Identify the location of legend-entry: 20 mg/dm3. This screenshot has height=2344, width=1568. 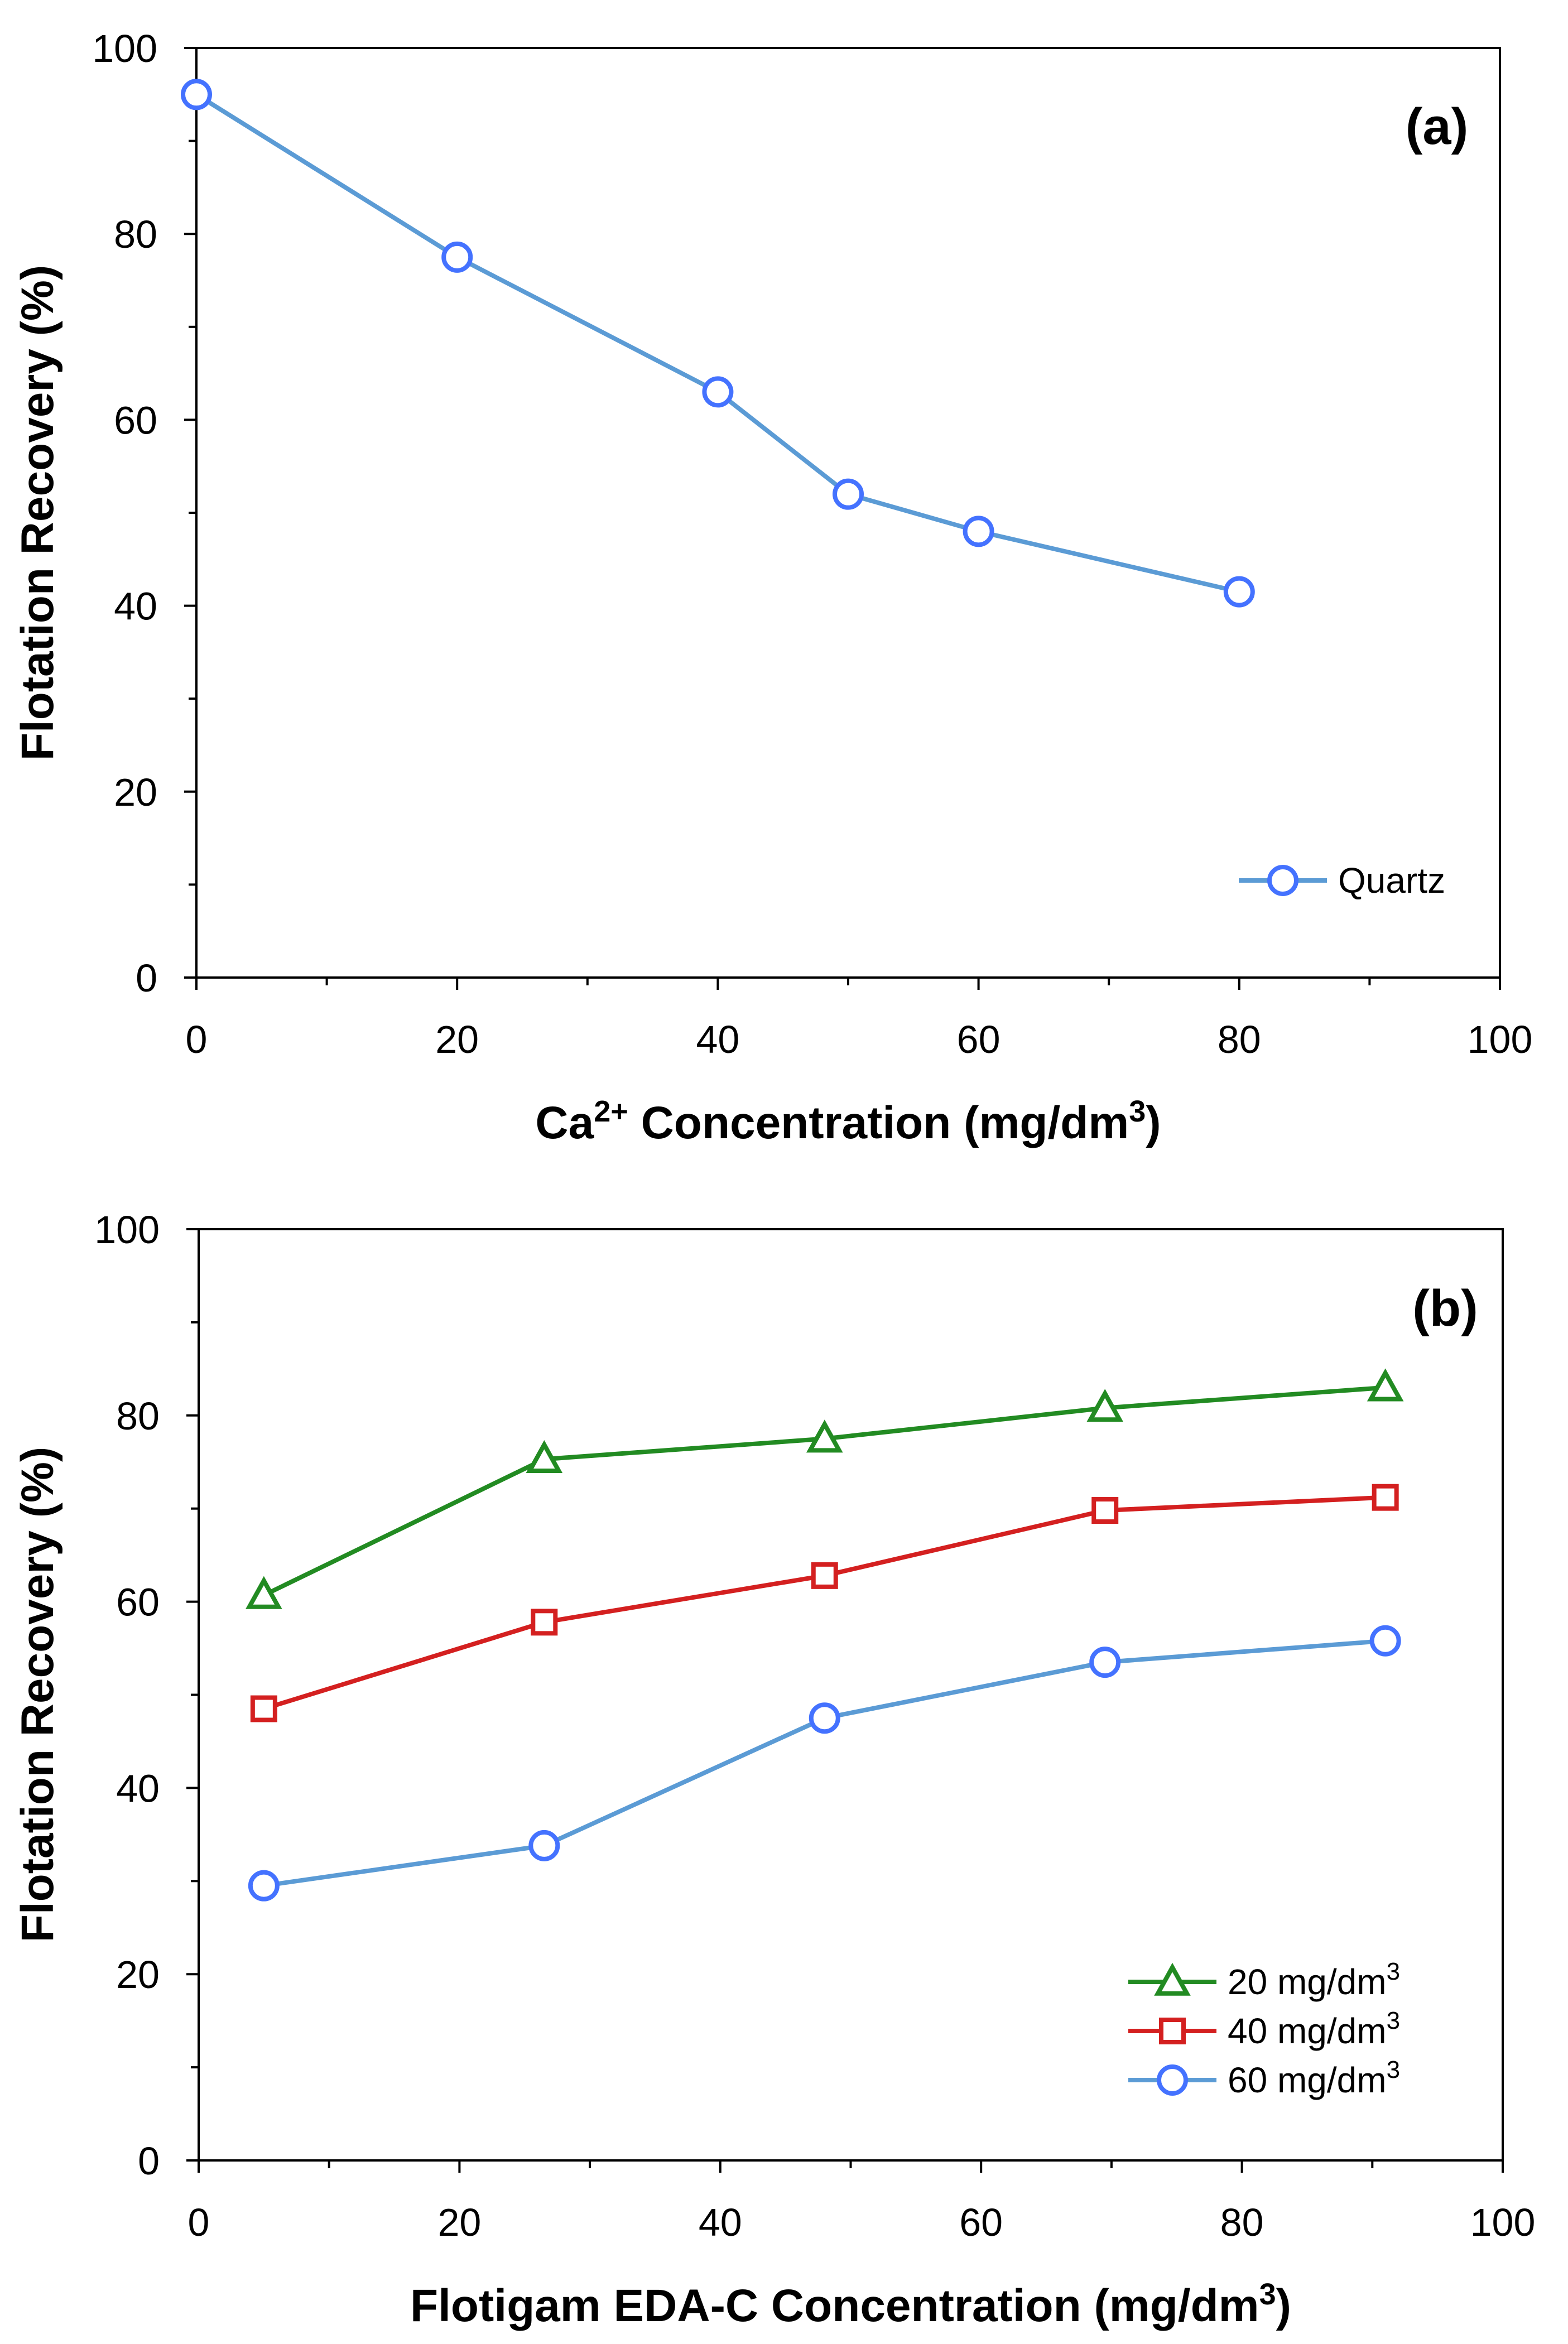
(1264, 1980).